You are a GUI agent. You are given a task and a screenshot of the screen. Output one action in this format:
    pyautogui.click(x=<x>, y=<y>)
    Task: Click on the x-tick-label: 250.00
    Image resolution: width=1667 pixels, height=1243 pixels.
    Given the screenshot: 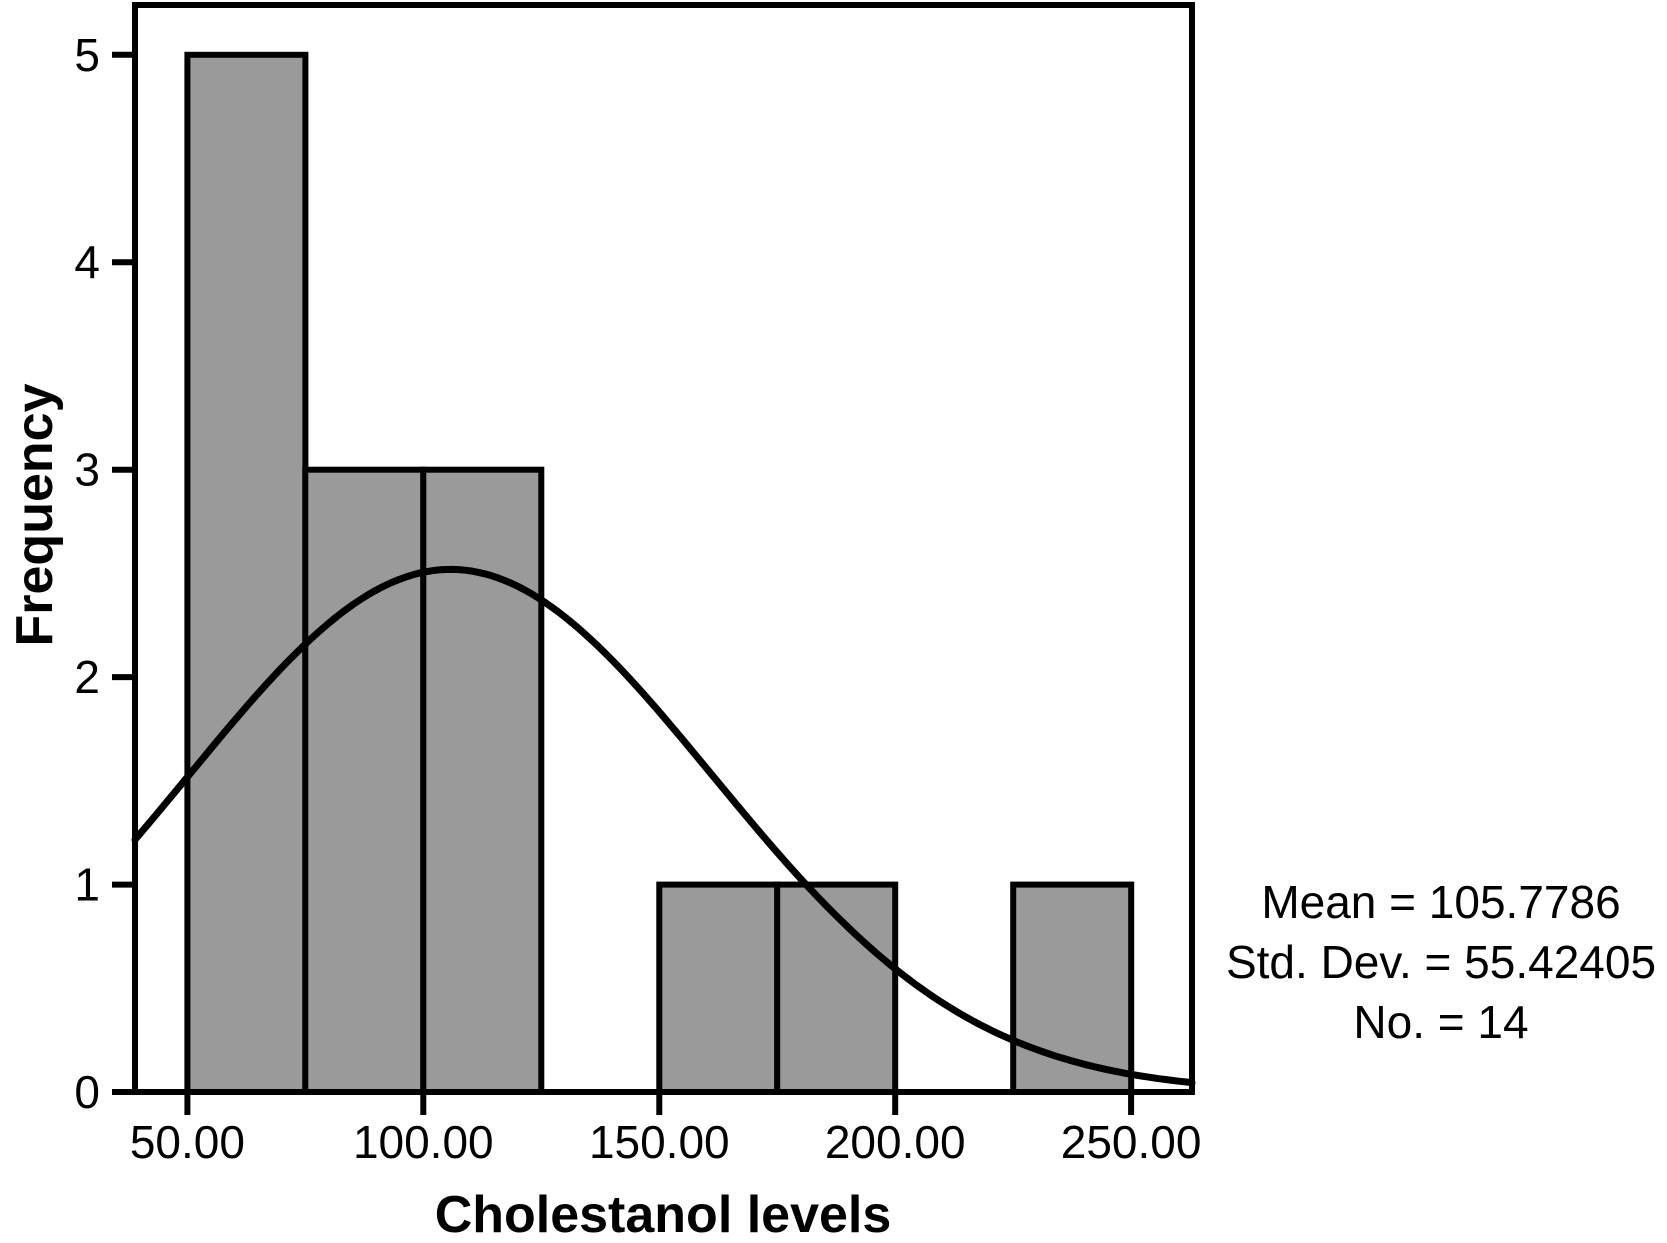 What is the action you would take?
    pyautogui.click(x=1131, y=1142)
    